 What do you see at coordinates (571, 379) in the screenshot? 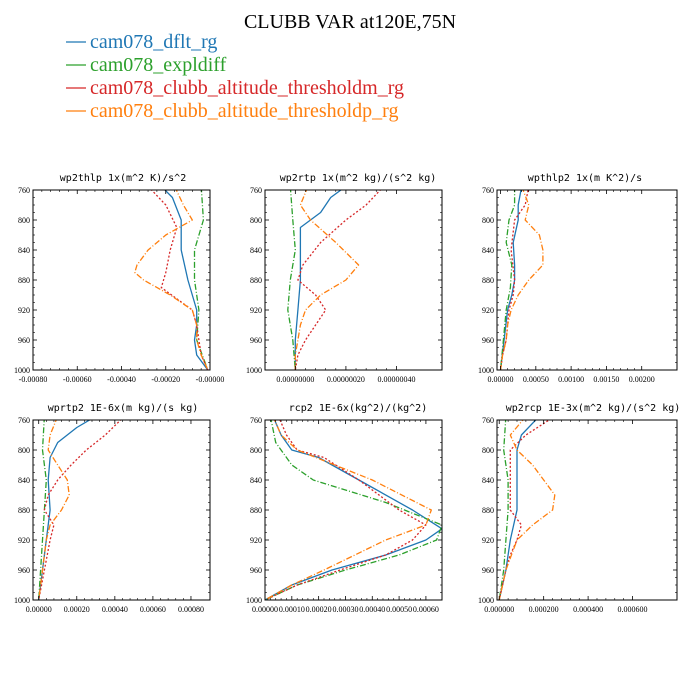
I see `x-tick-label: 0.00100` at bounding box center [571, 379].